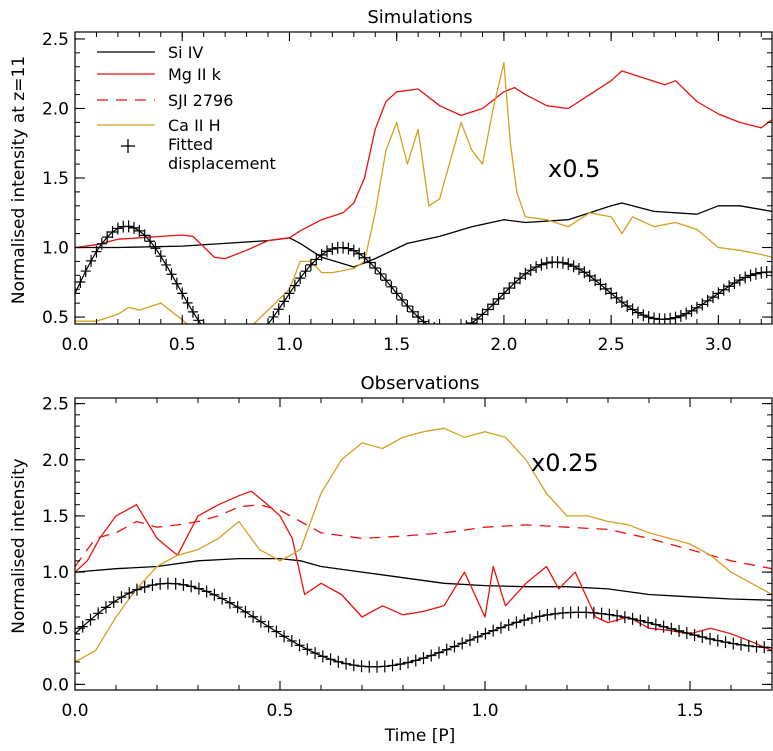 This screenshot has height=751, width=773. I want to click on series-line-fitted-displacement, so click(423, 274).